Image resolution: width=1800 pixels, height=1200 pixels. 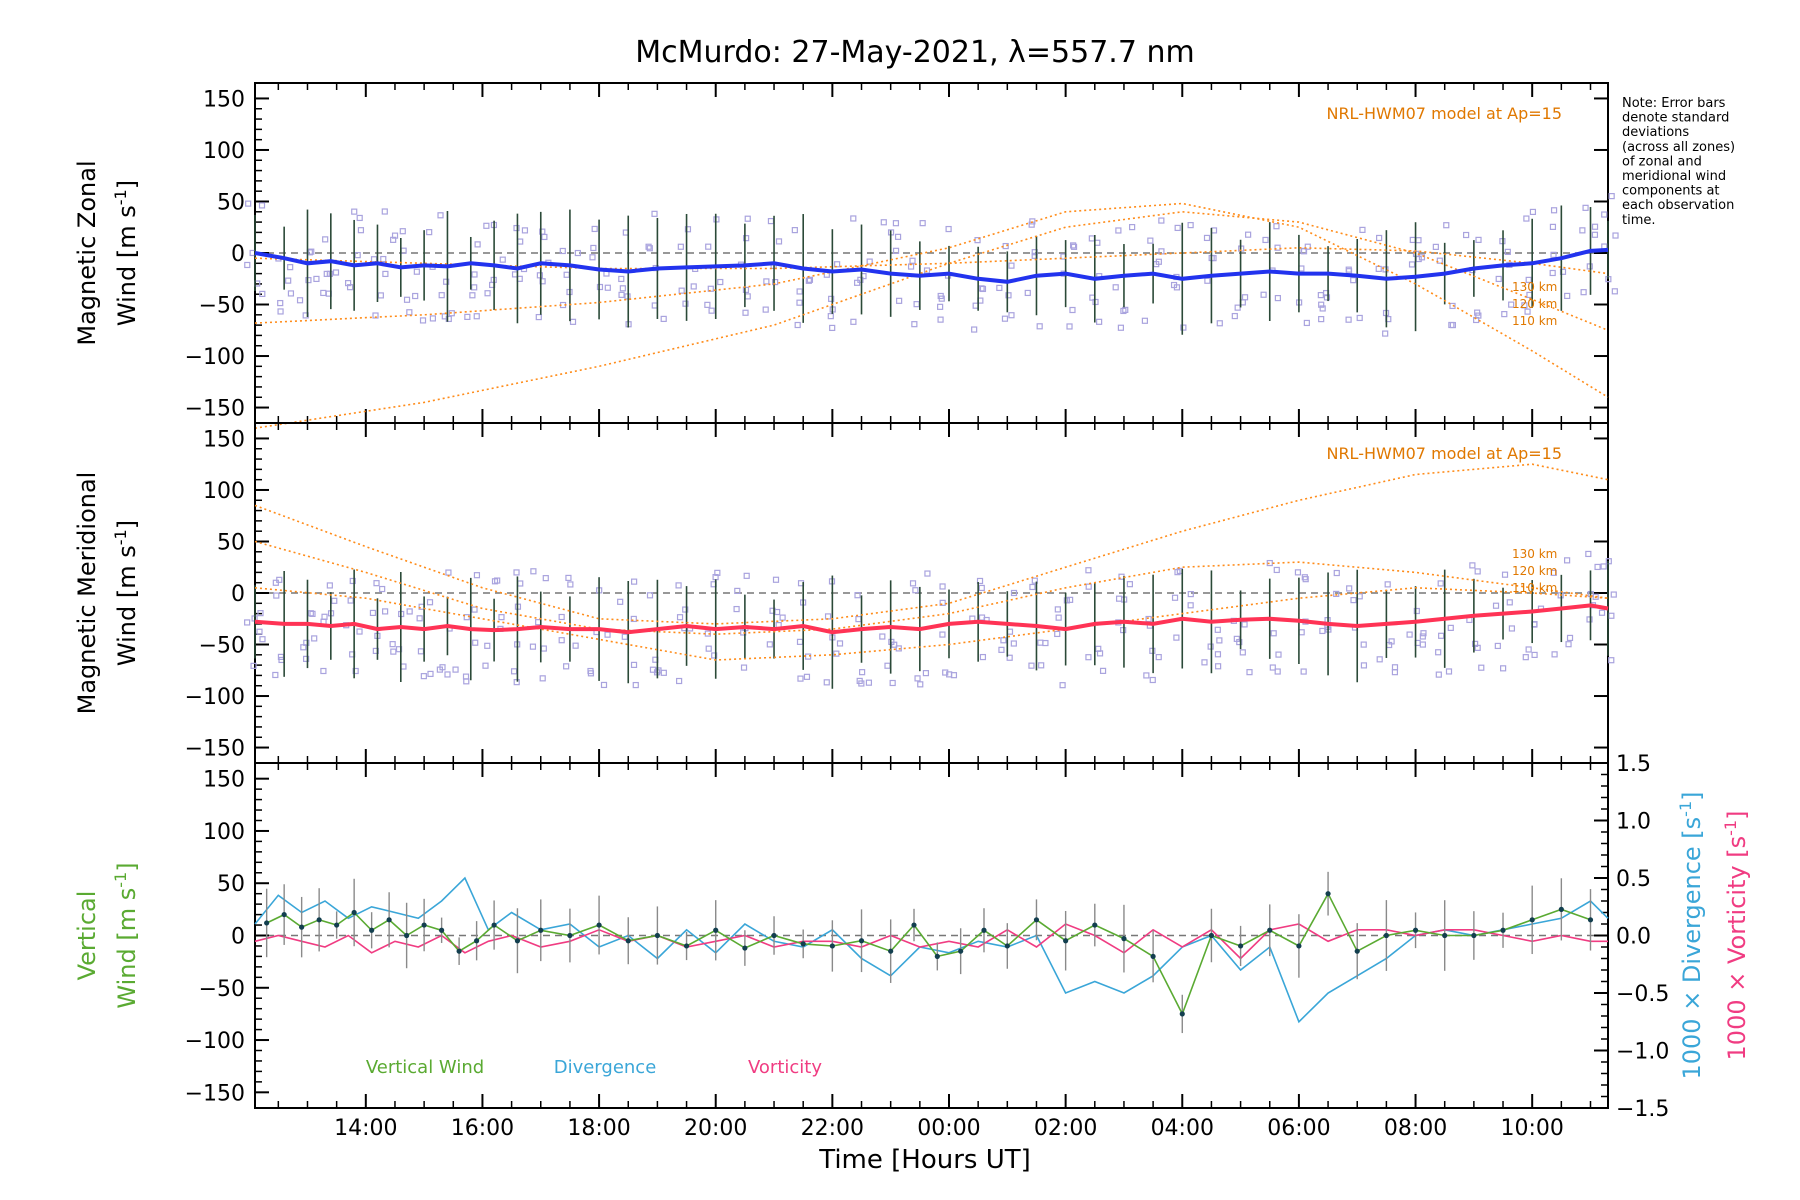 I want to click on x-tick-label: 14:00, so click(x=365, y=1128).